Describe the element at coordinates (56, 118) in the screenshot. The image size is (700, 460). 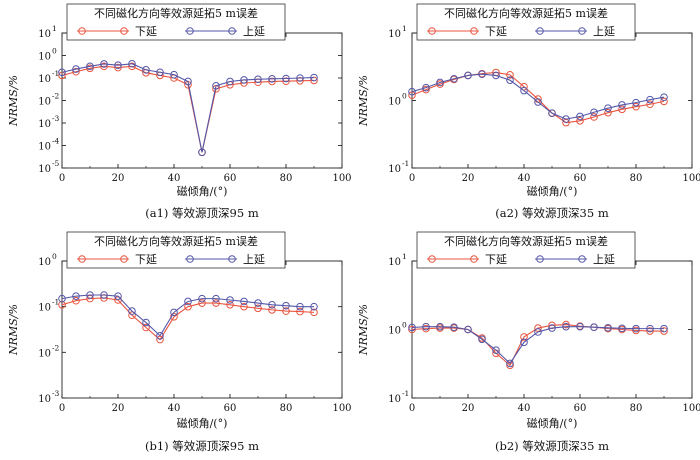
I see `y-tick-exponent: -3` at that location.